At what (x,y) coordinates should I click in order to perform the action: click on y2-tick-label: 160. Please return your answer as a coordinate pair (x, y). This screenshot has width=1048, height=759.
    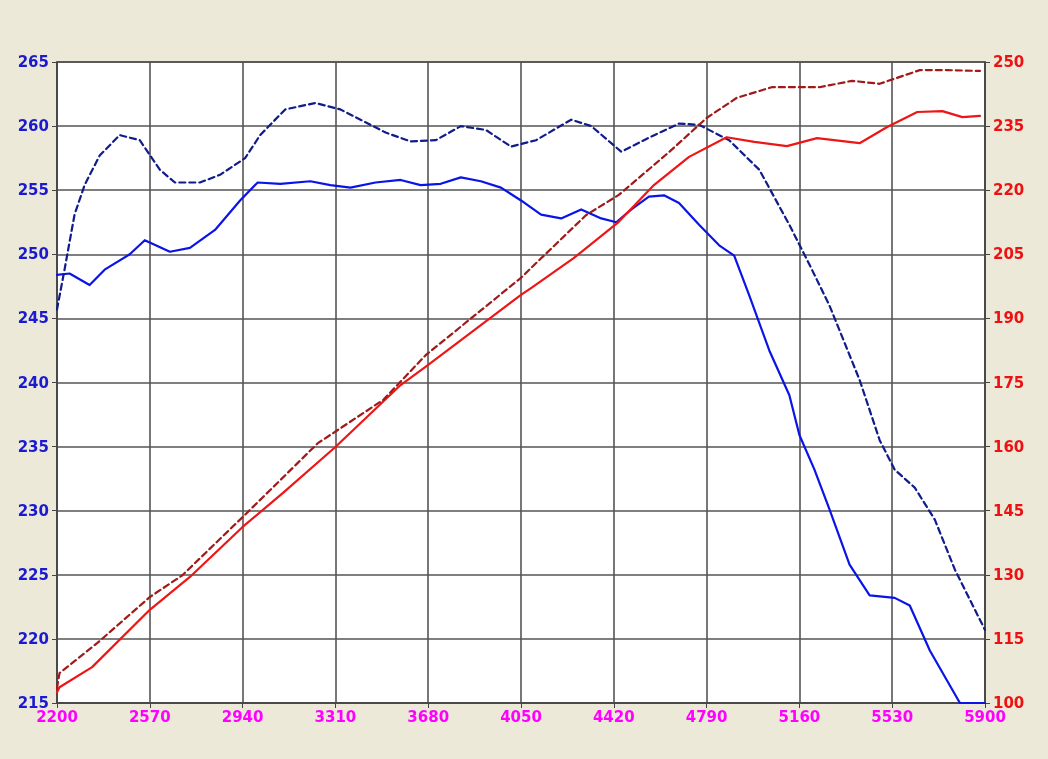
    Looking at the image, I should click on (1009, 446).